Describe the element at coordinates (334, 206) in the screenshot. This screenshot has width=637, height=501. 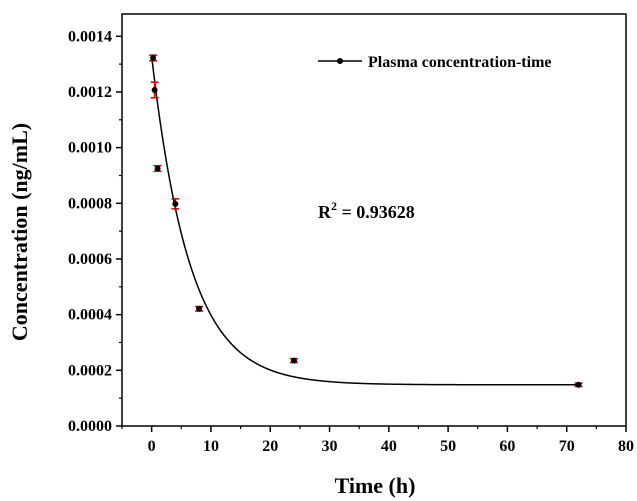
I see `r-squared-sup: 2` at that location.